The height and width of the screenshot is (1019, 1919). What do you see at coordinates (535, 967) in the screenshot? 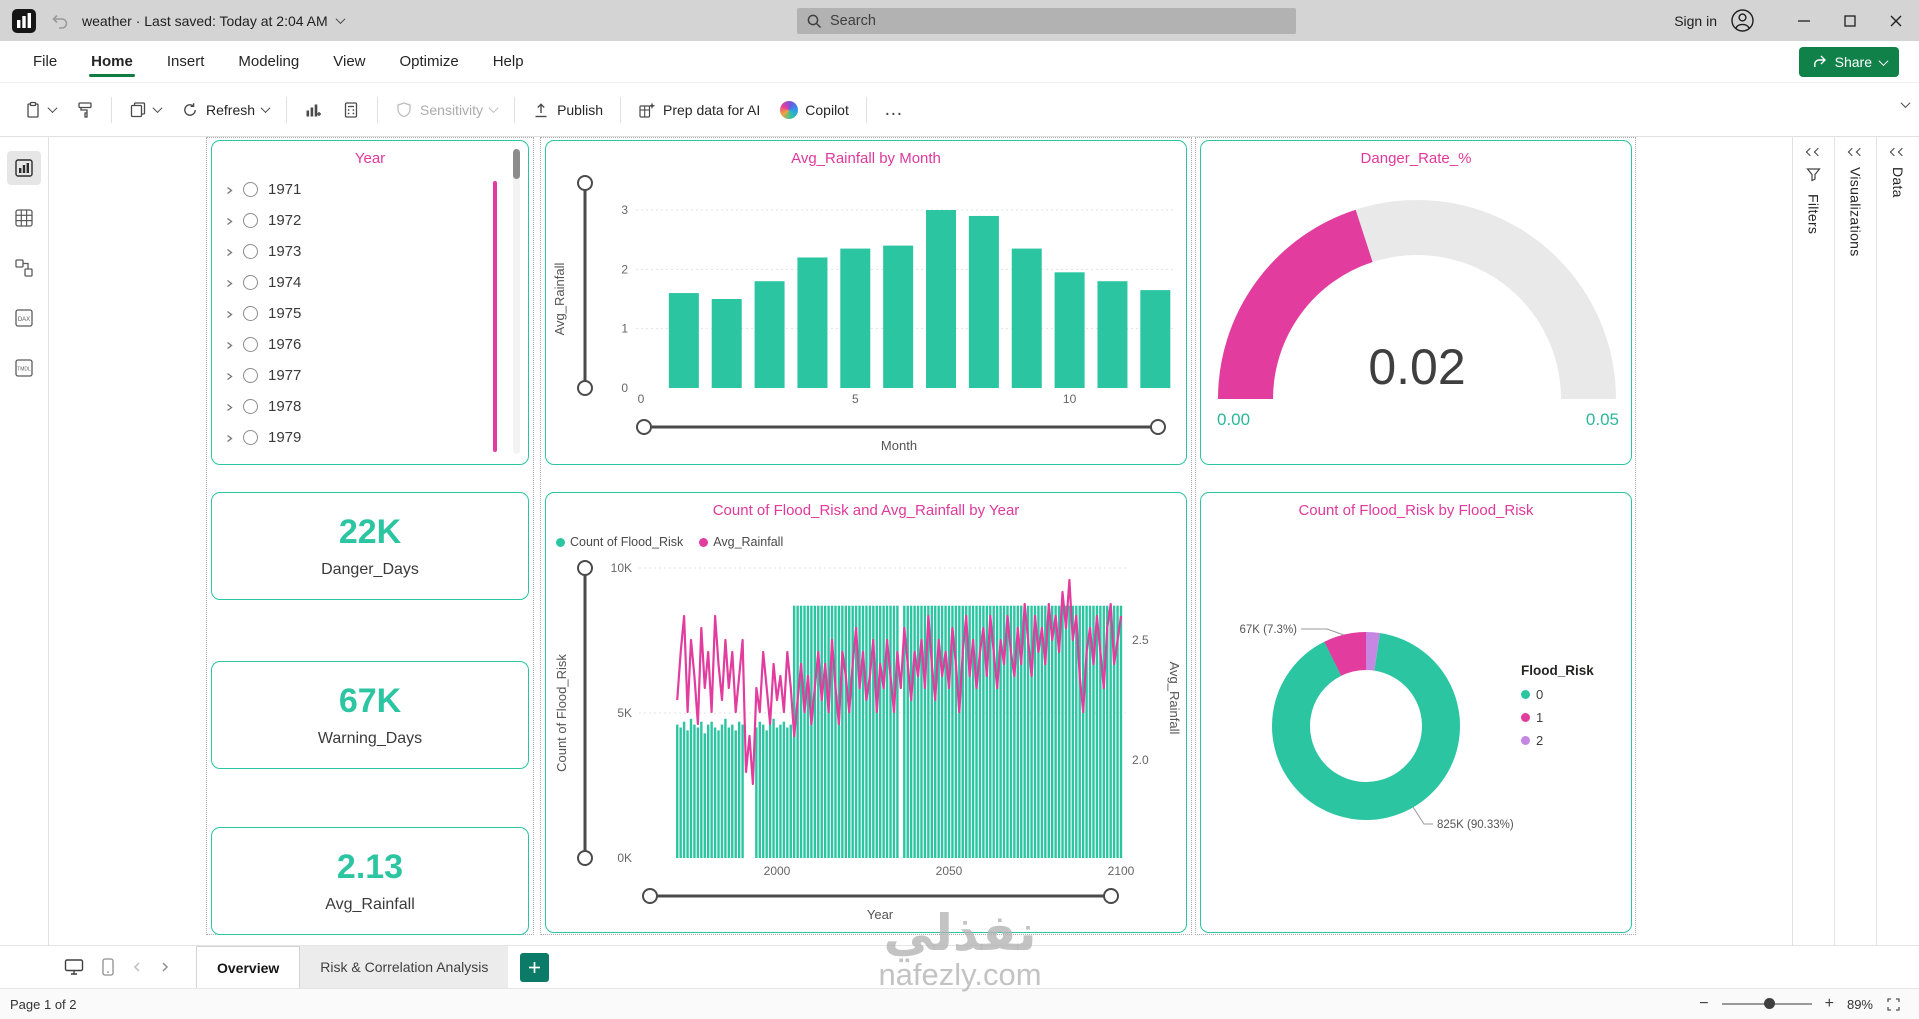
I see `add-page-button` at bounding box center [535, 967].